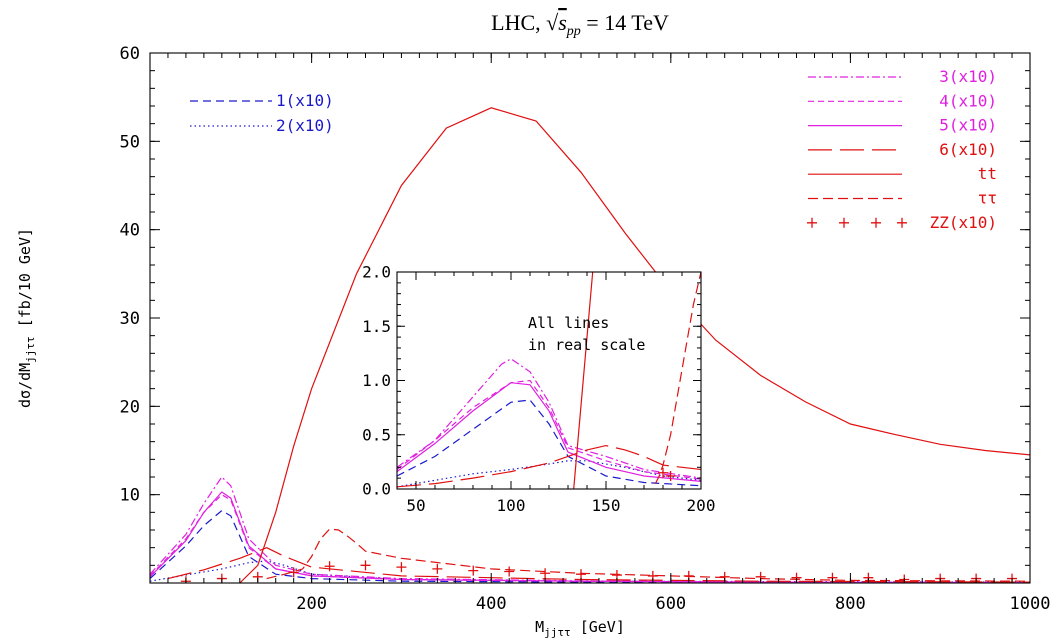 This screenshot has height=640, width=1060. What do you see at coordinates (130, 231) in the screenshot?
I see `main-y-tick-label: 40` at bounding box center [130, 231].